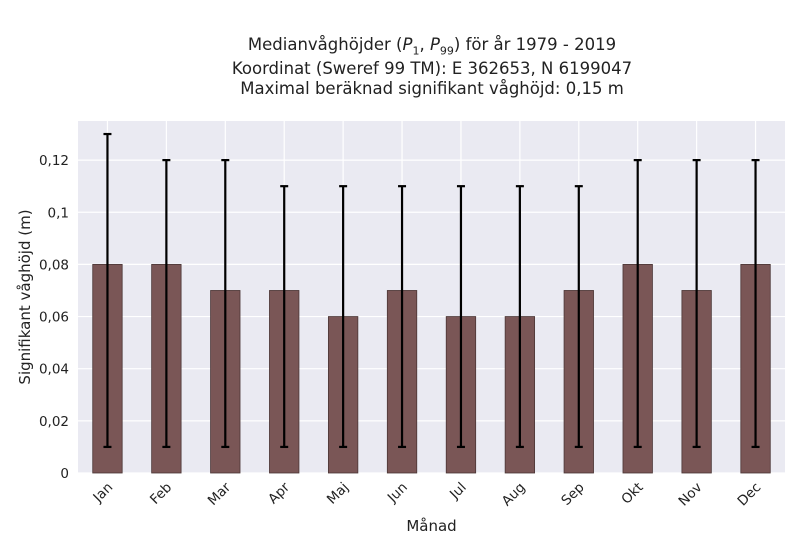 The height and width of the screenshot is (550, 800). What do you see at coordinates (338, 494) in the screenshot?
I see `x-tick-label-maj: Maj` at bounding box center [338, 494].